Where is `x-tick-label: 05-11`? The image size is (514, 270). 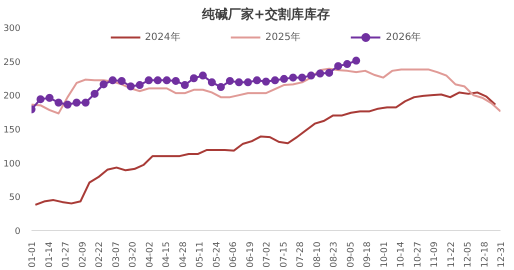 x-tick-label: 05-11 is located at coordinates (201, 254).